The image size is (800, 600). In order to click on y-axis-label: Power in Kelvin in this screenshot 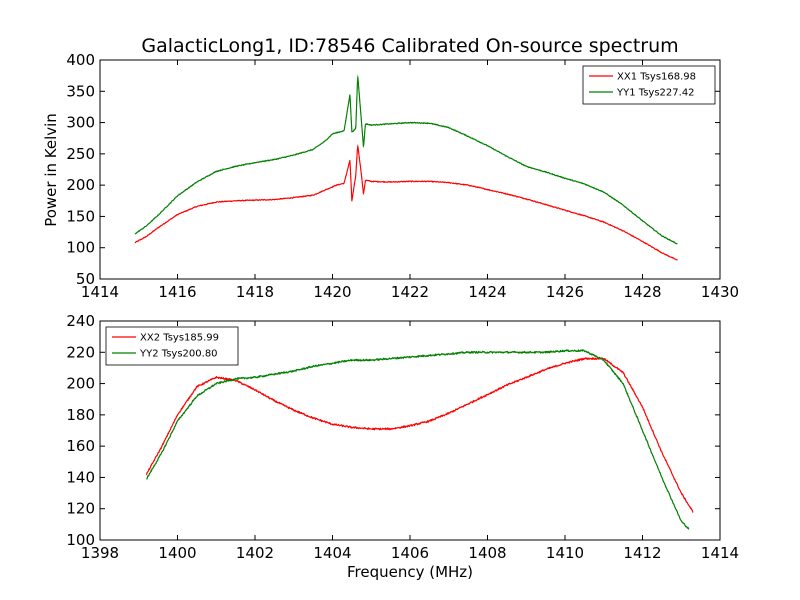, I will do `click(51, 170)`.